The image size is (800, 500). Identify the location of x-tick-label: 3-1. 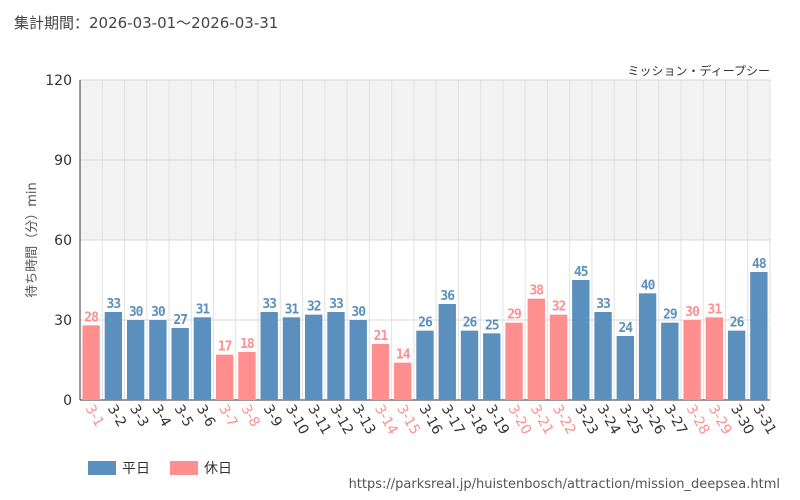
(94, 416).